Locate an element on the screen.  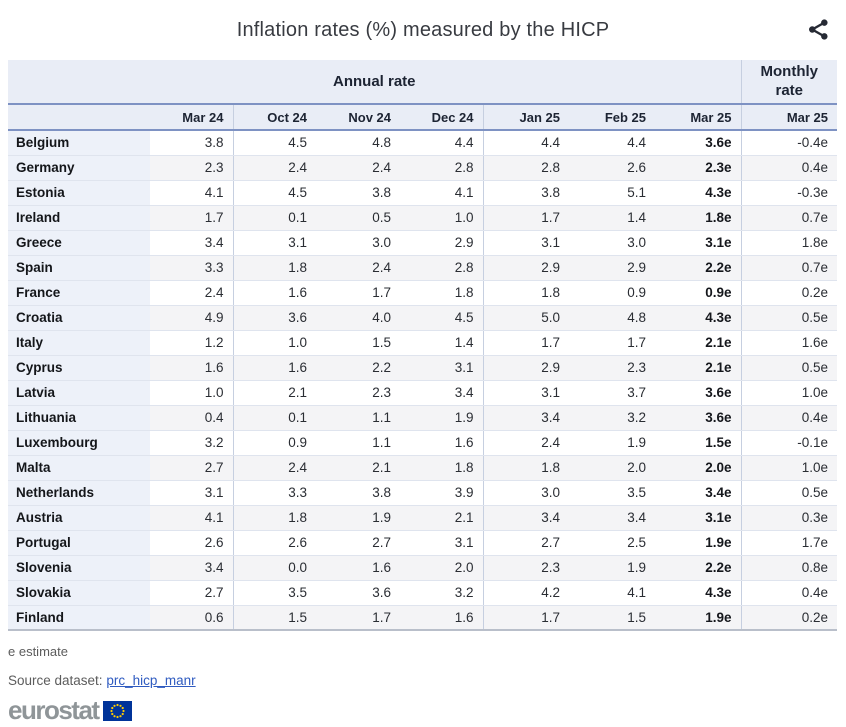
cell-annual-rate: 2.3e is located at coordinates (698, 168).